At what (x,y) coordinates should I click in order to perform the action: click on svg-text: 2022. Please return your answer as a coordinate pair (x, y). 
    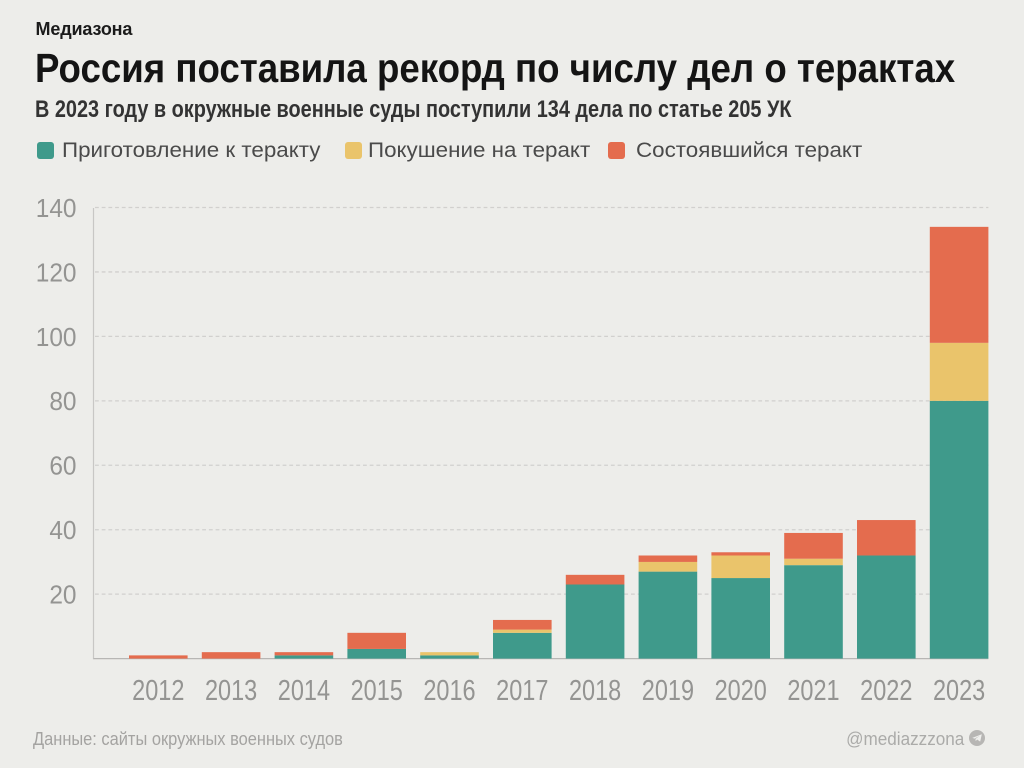
    Looking at the image, I should click on (886, 690).